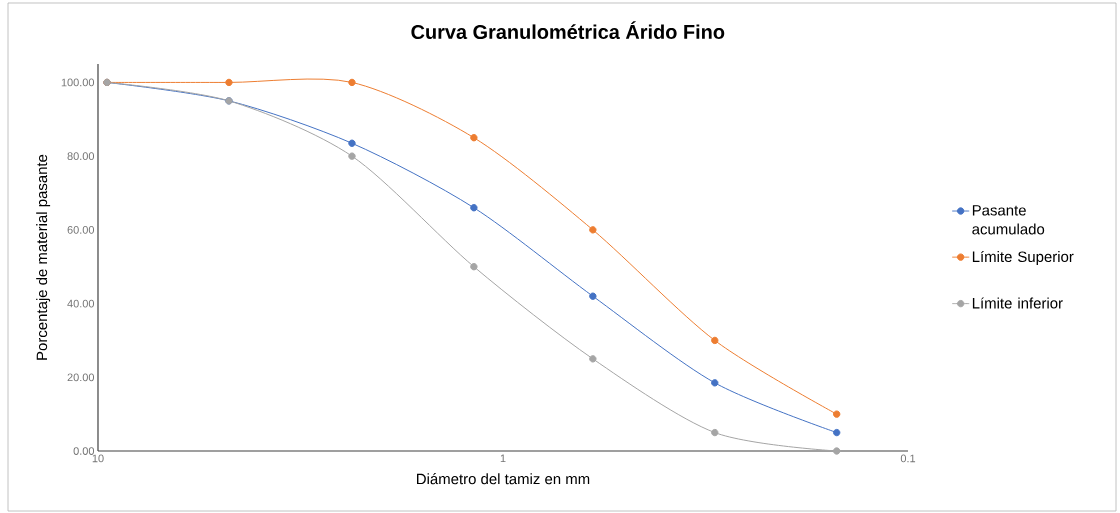 The image size is (1120, 513). What do you see at coordinates (503, 479) in the screenshot?
I see `x-axis-title: Diámetro del tamiz en mm` at bounding box center [503, 479].